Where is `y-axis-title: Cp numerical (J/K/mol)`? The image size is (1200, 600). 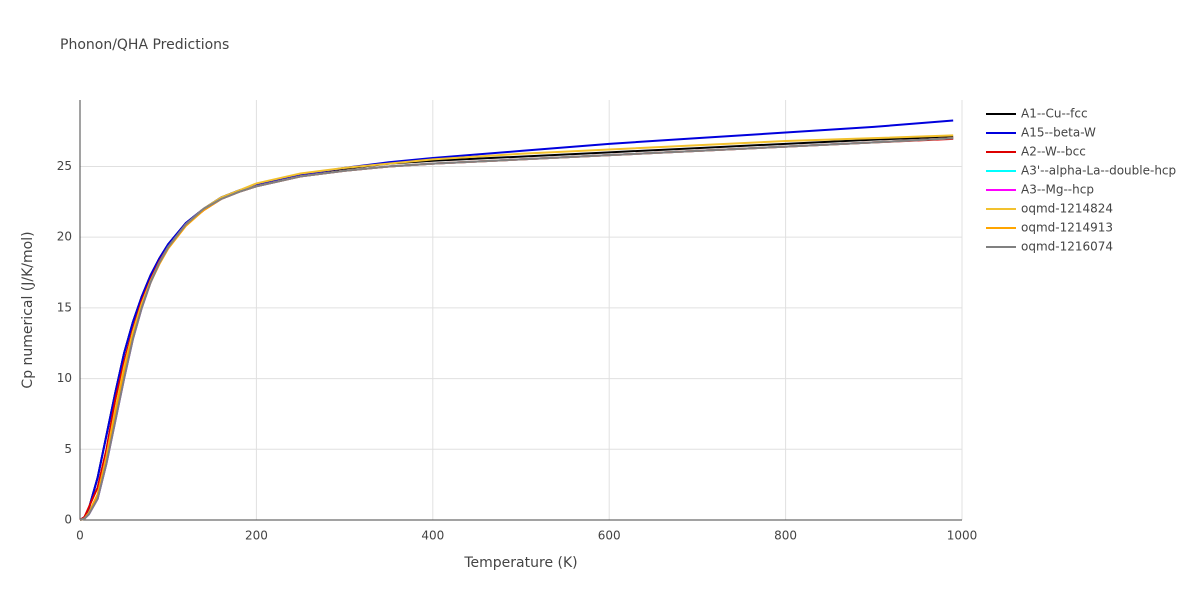
y-axis-title: Cp numerical (J/K/mol) is located at coordinates (28, 309).